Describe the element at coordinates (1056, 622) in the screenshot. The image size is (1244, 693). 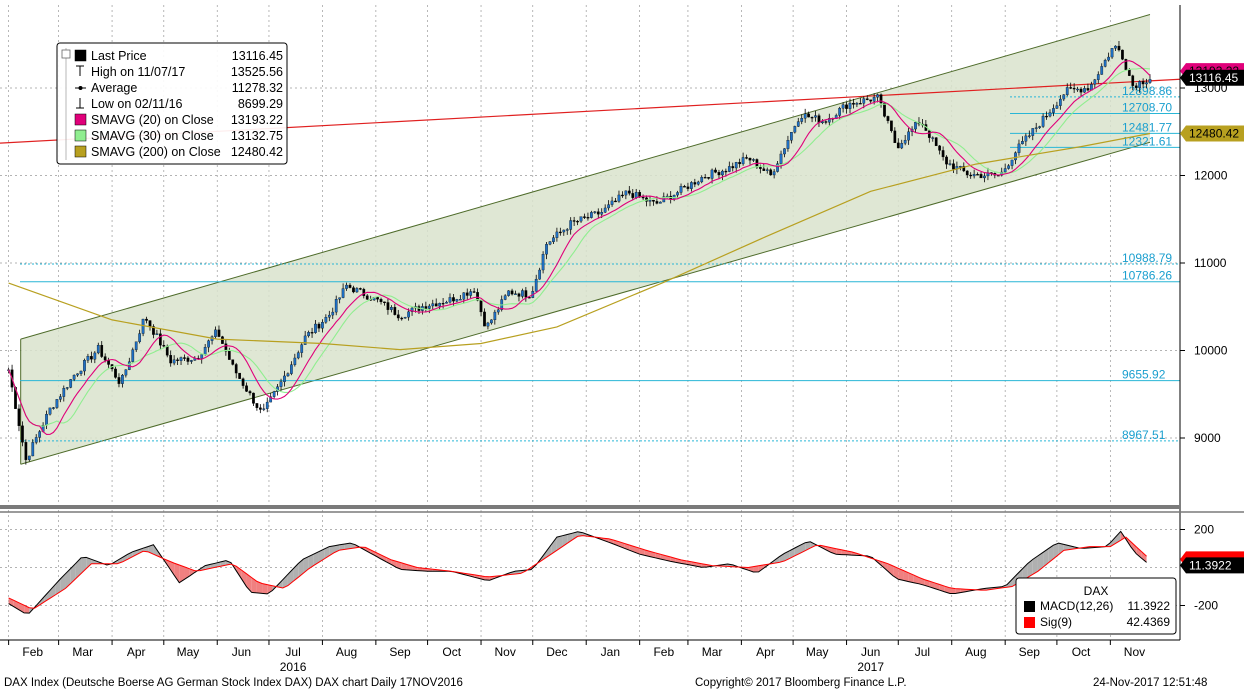
I see `macd-legend-label: Sig(9)` at that location.